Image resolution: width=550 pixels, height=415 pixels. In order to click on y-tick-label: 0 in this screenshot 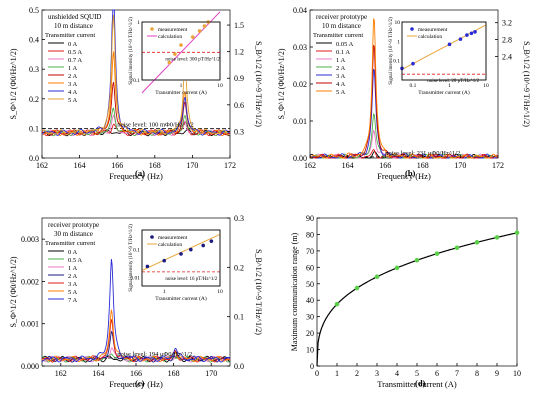, I will do `click(312, 366)`.